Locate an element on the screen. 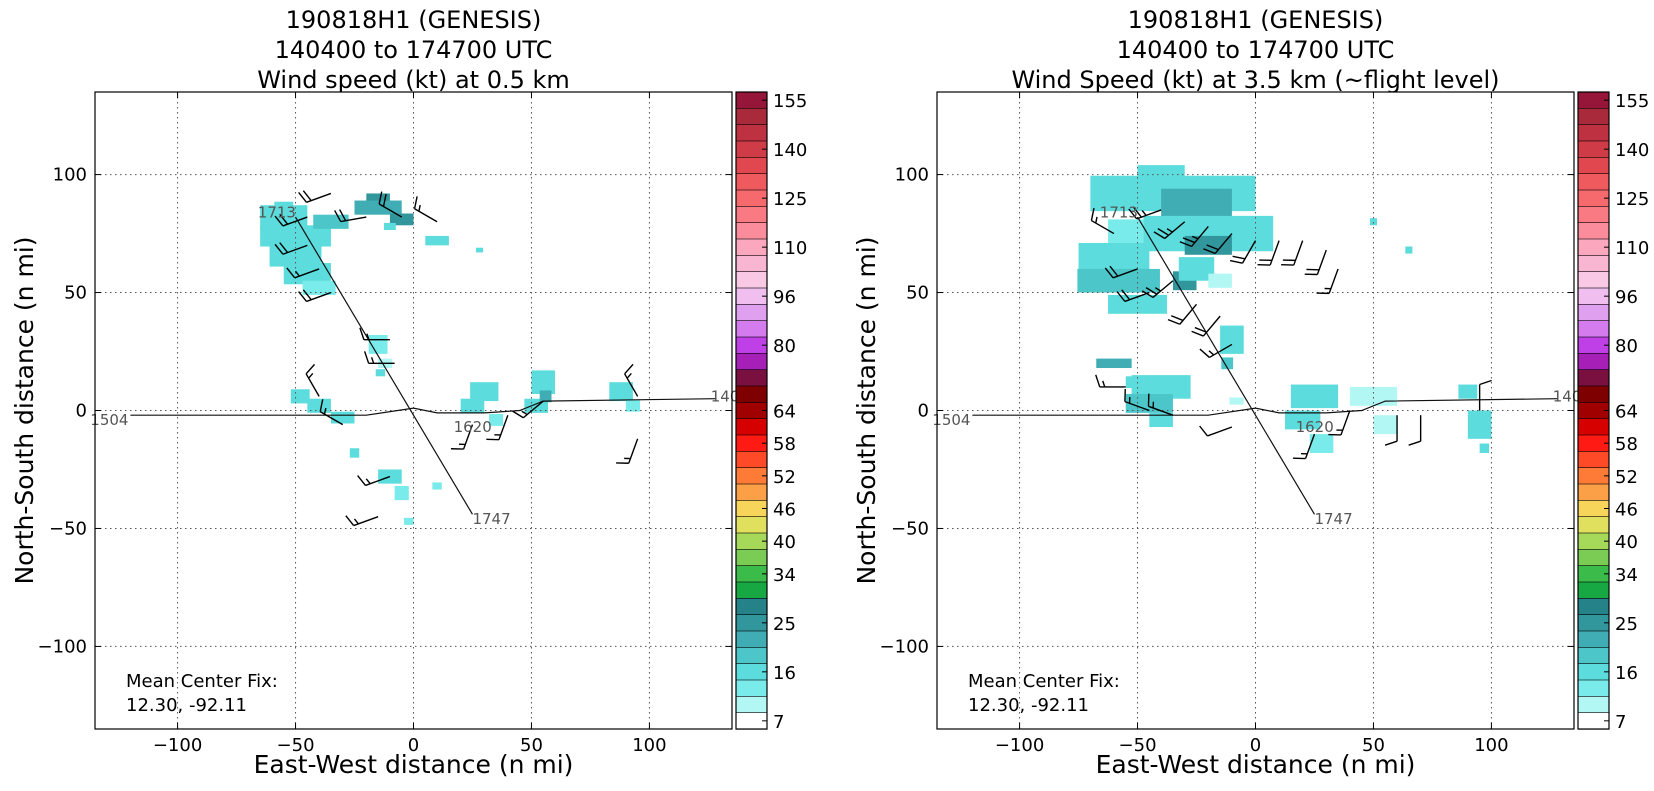 This screenshot has width=1654, height=791. y-tick-label: −100 is located at coordinates (62, 646).